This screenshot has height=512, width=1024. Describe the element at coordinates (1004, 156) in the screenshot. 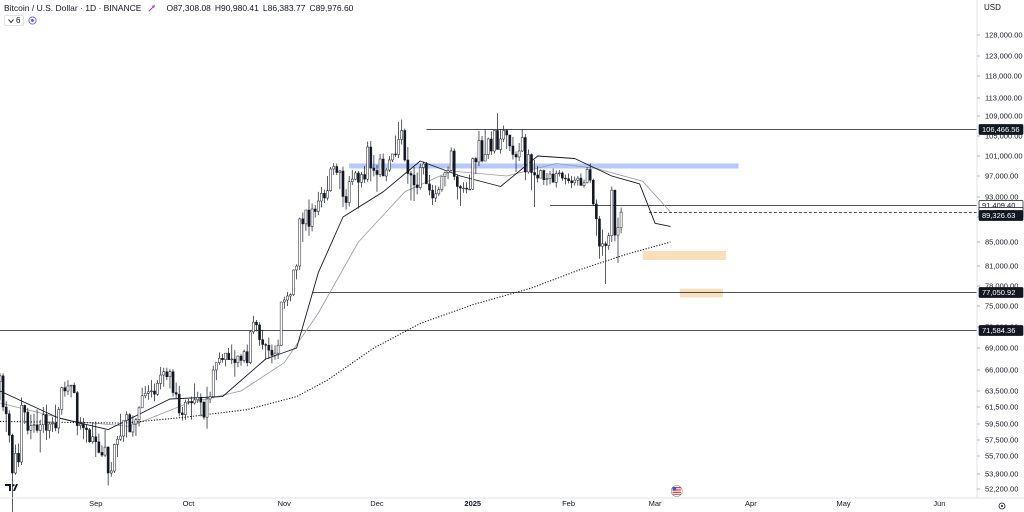

I see `price-tick-label: 101,000.00` at that location.